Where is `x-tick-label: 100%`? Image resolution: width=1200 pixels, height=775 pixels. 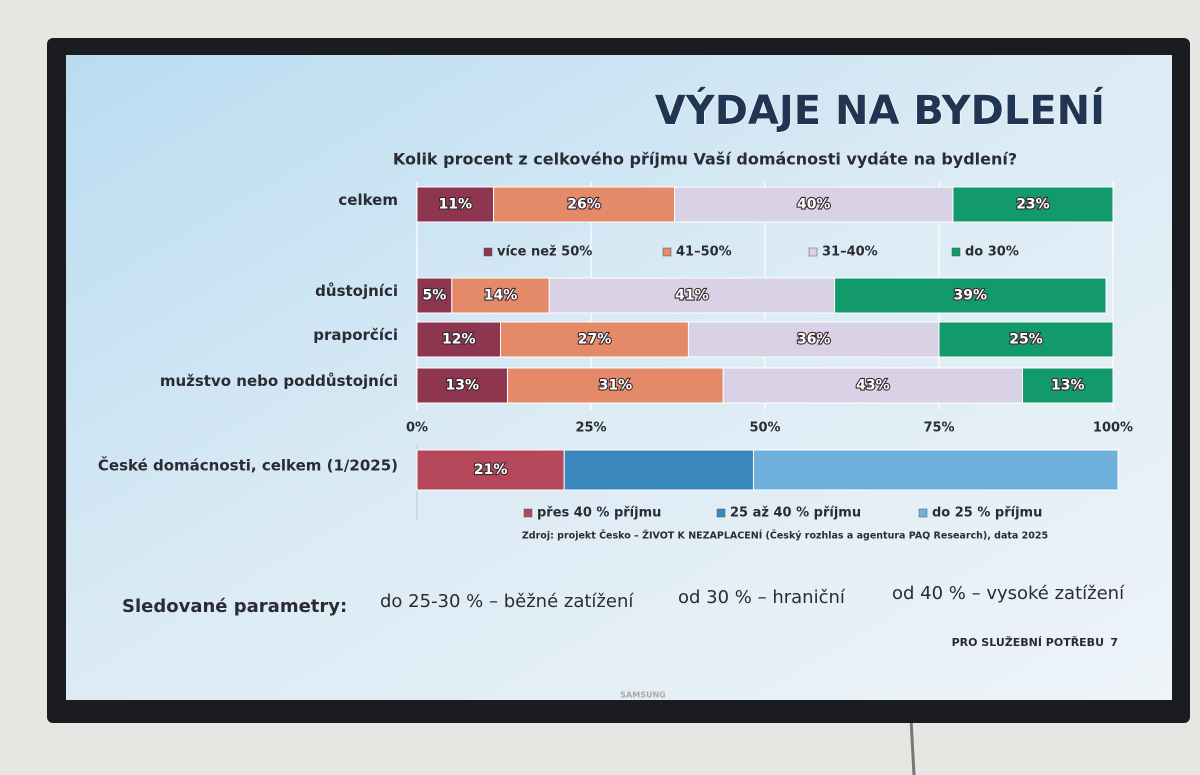
x-tick-label: 100% is located at coordinates (1113, 428).